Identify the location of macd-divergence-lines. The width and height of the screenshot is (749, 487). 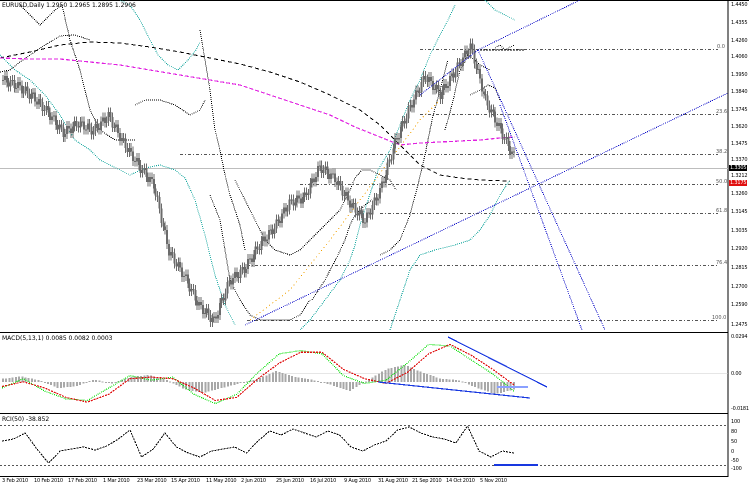
(462, 367).